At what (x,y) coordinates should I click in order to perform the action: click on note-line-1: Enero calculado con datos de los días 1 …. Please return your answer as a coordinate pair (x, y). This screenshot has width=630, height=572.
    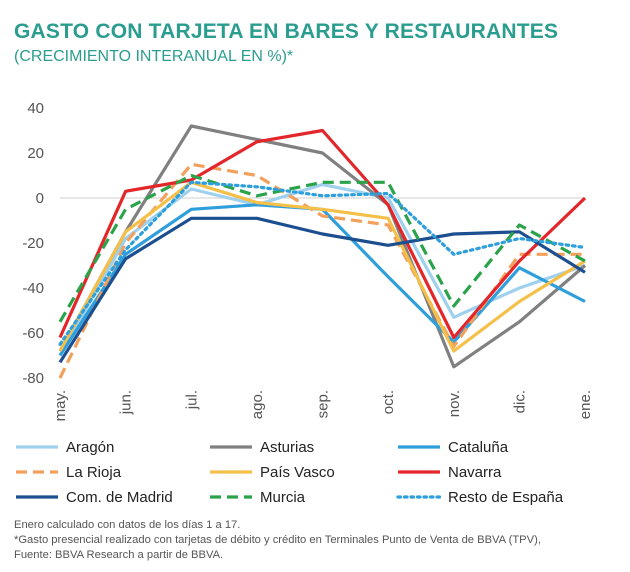
    Looking at the image, I should click on (127, 525).